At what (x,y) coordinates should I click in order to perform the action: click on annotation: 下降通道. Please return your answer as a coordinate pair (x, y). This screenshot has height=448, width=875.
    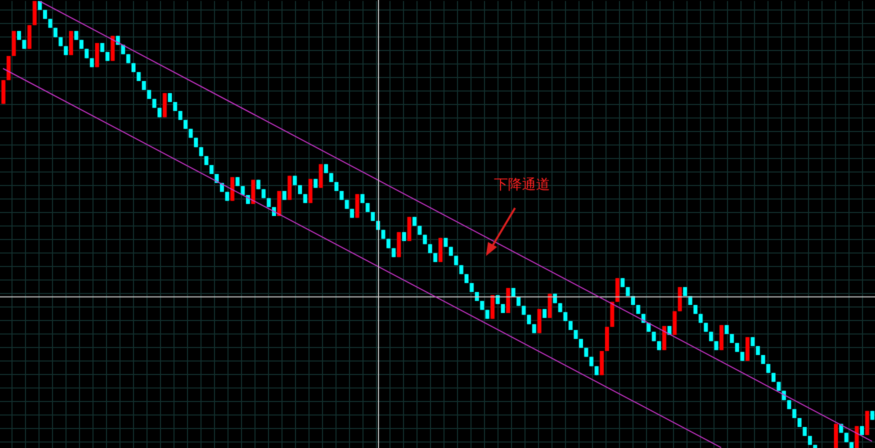
    Looking at the image, I should click on (522, 185).